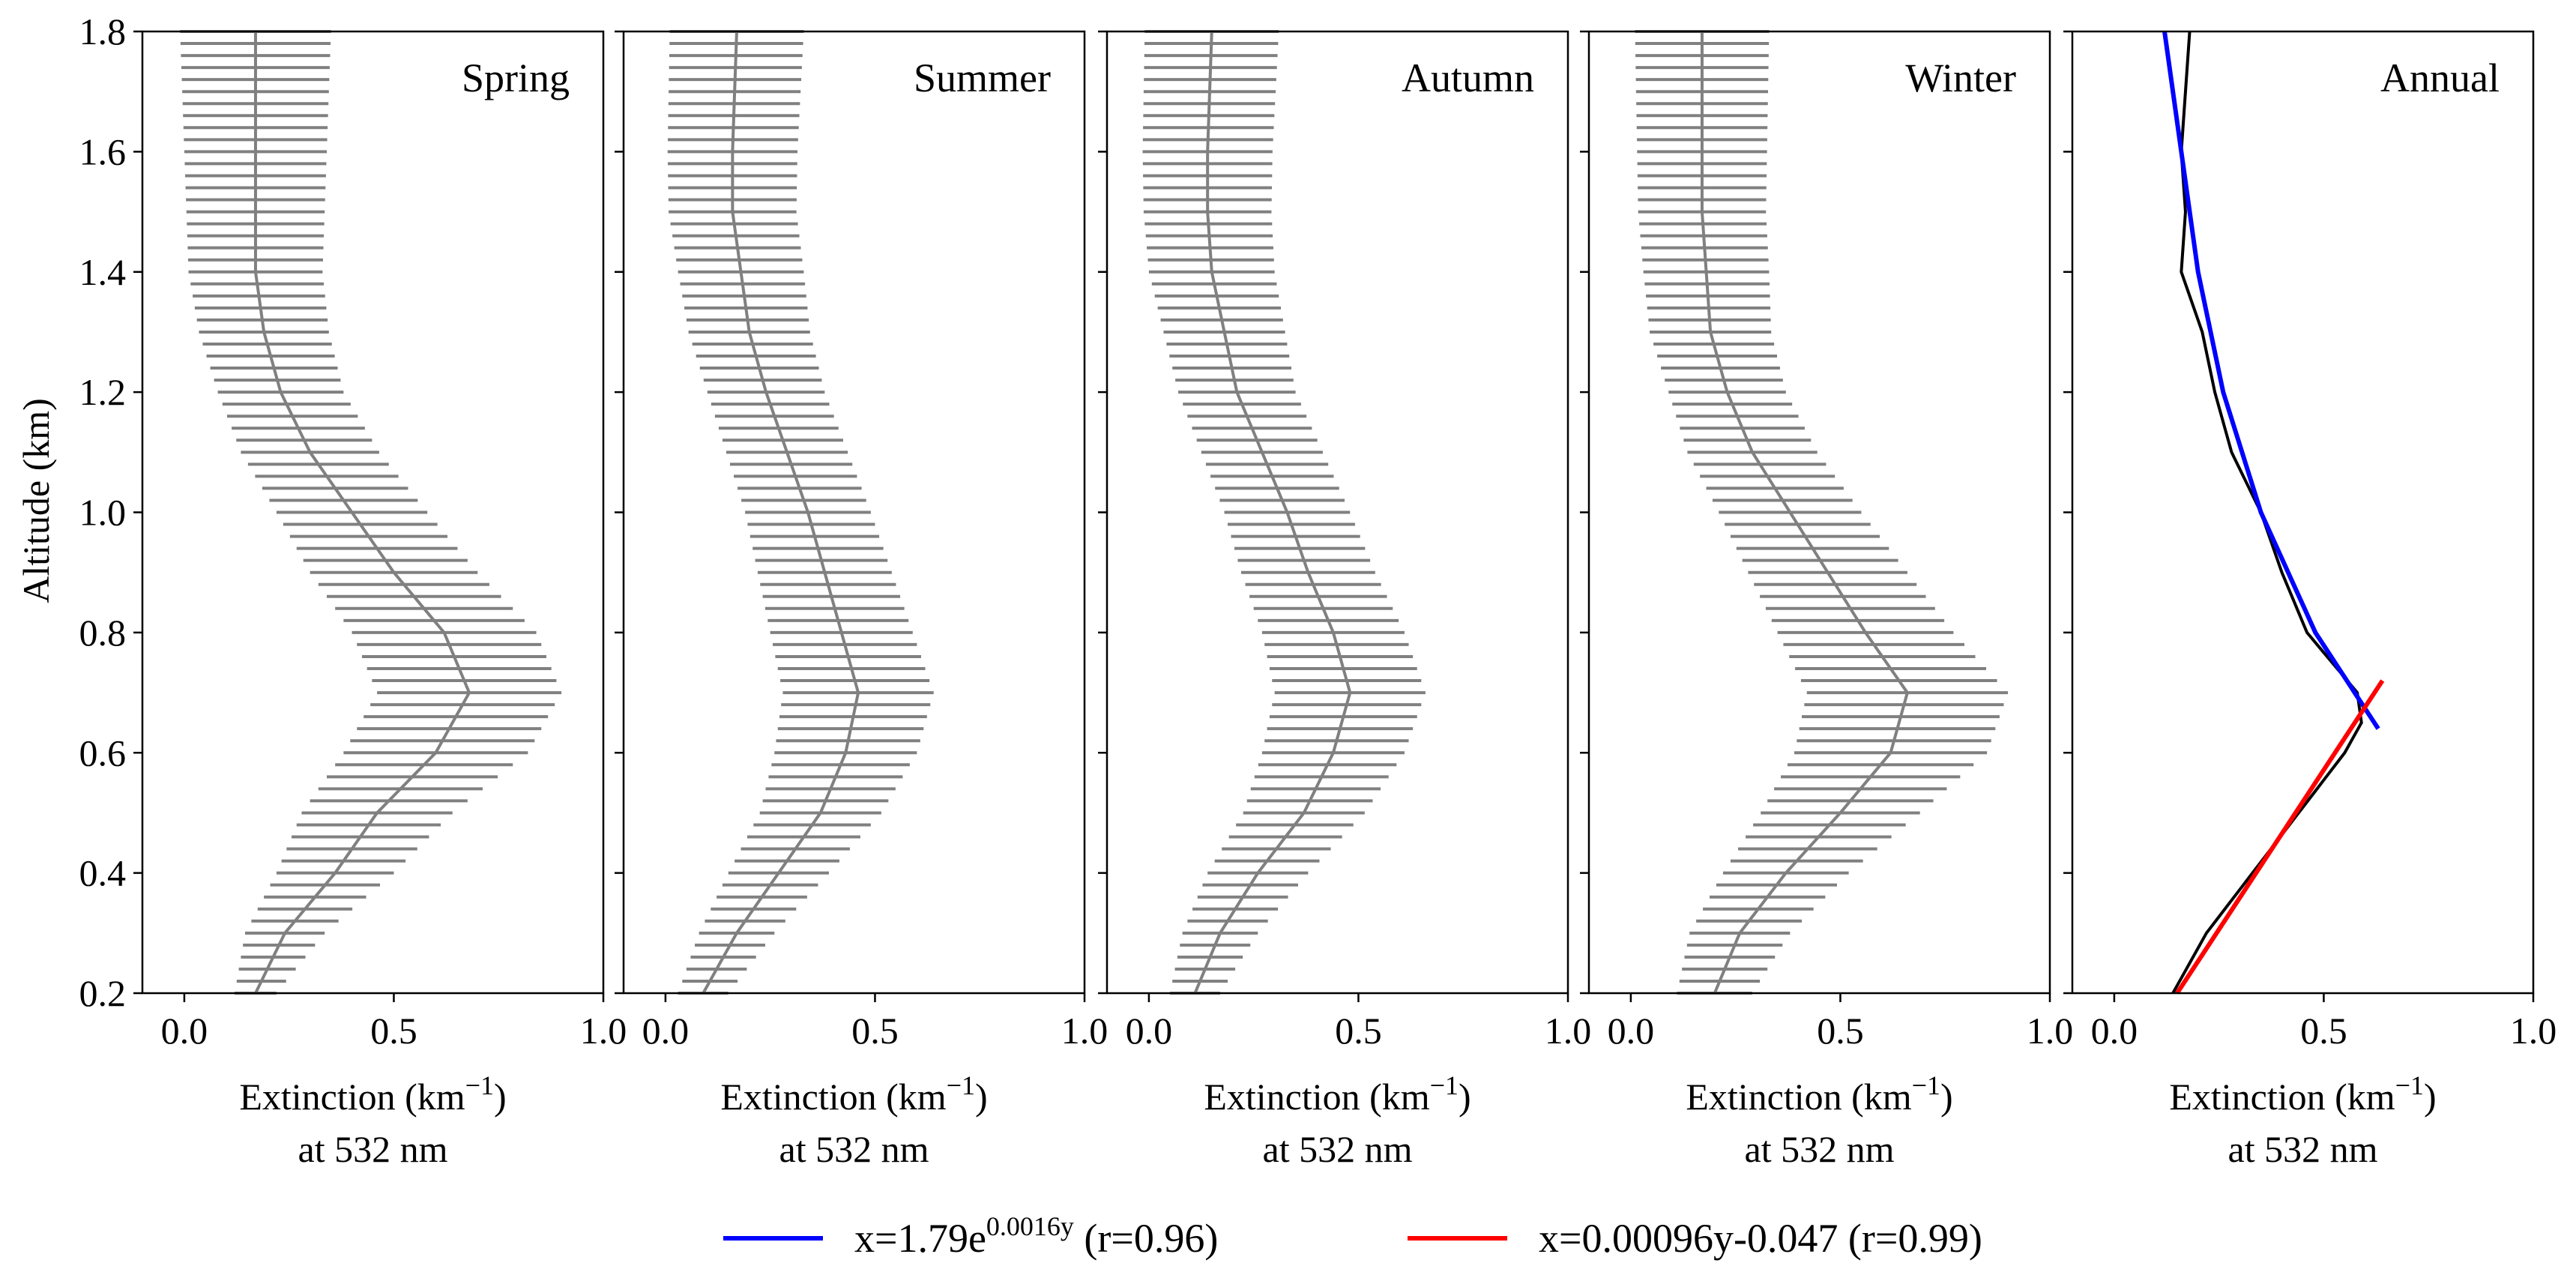 The width and height of the screenshot is (2576, 1284). What do you see at coordinates (103, 31) in the screenshot?
I see `y-tick-label: 1.8` at bounding box center [103, 31].